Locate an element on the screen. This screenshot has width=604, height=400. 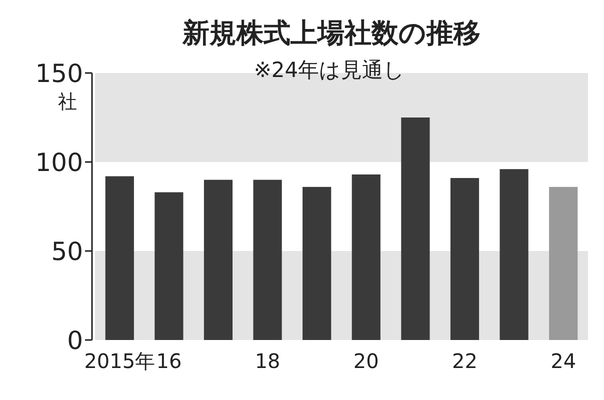
x-tick-label: 18 is located at coordinates (267, 361).